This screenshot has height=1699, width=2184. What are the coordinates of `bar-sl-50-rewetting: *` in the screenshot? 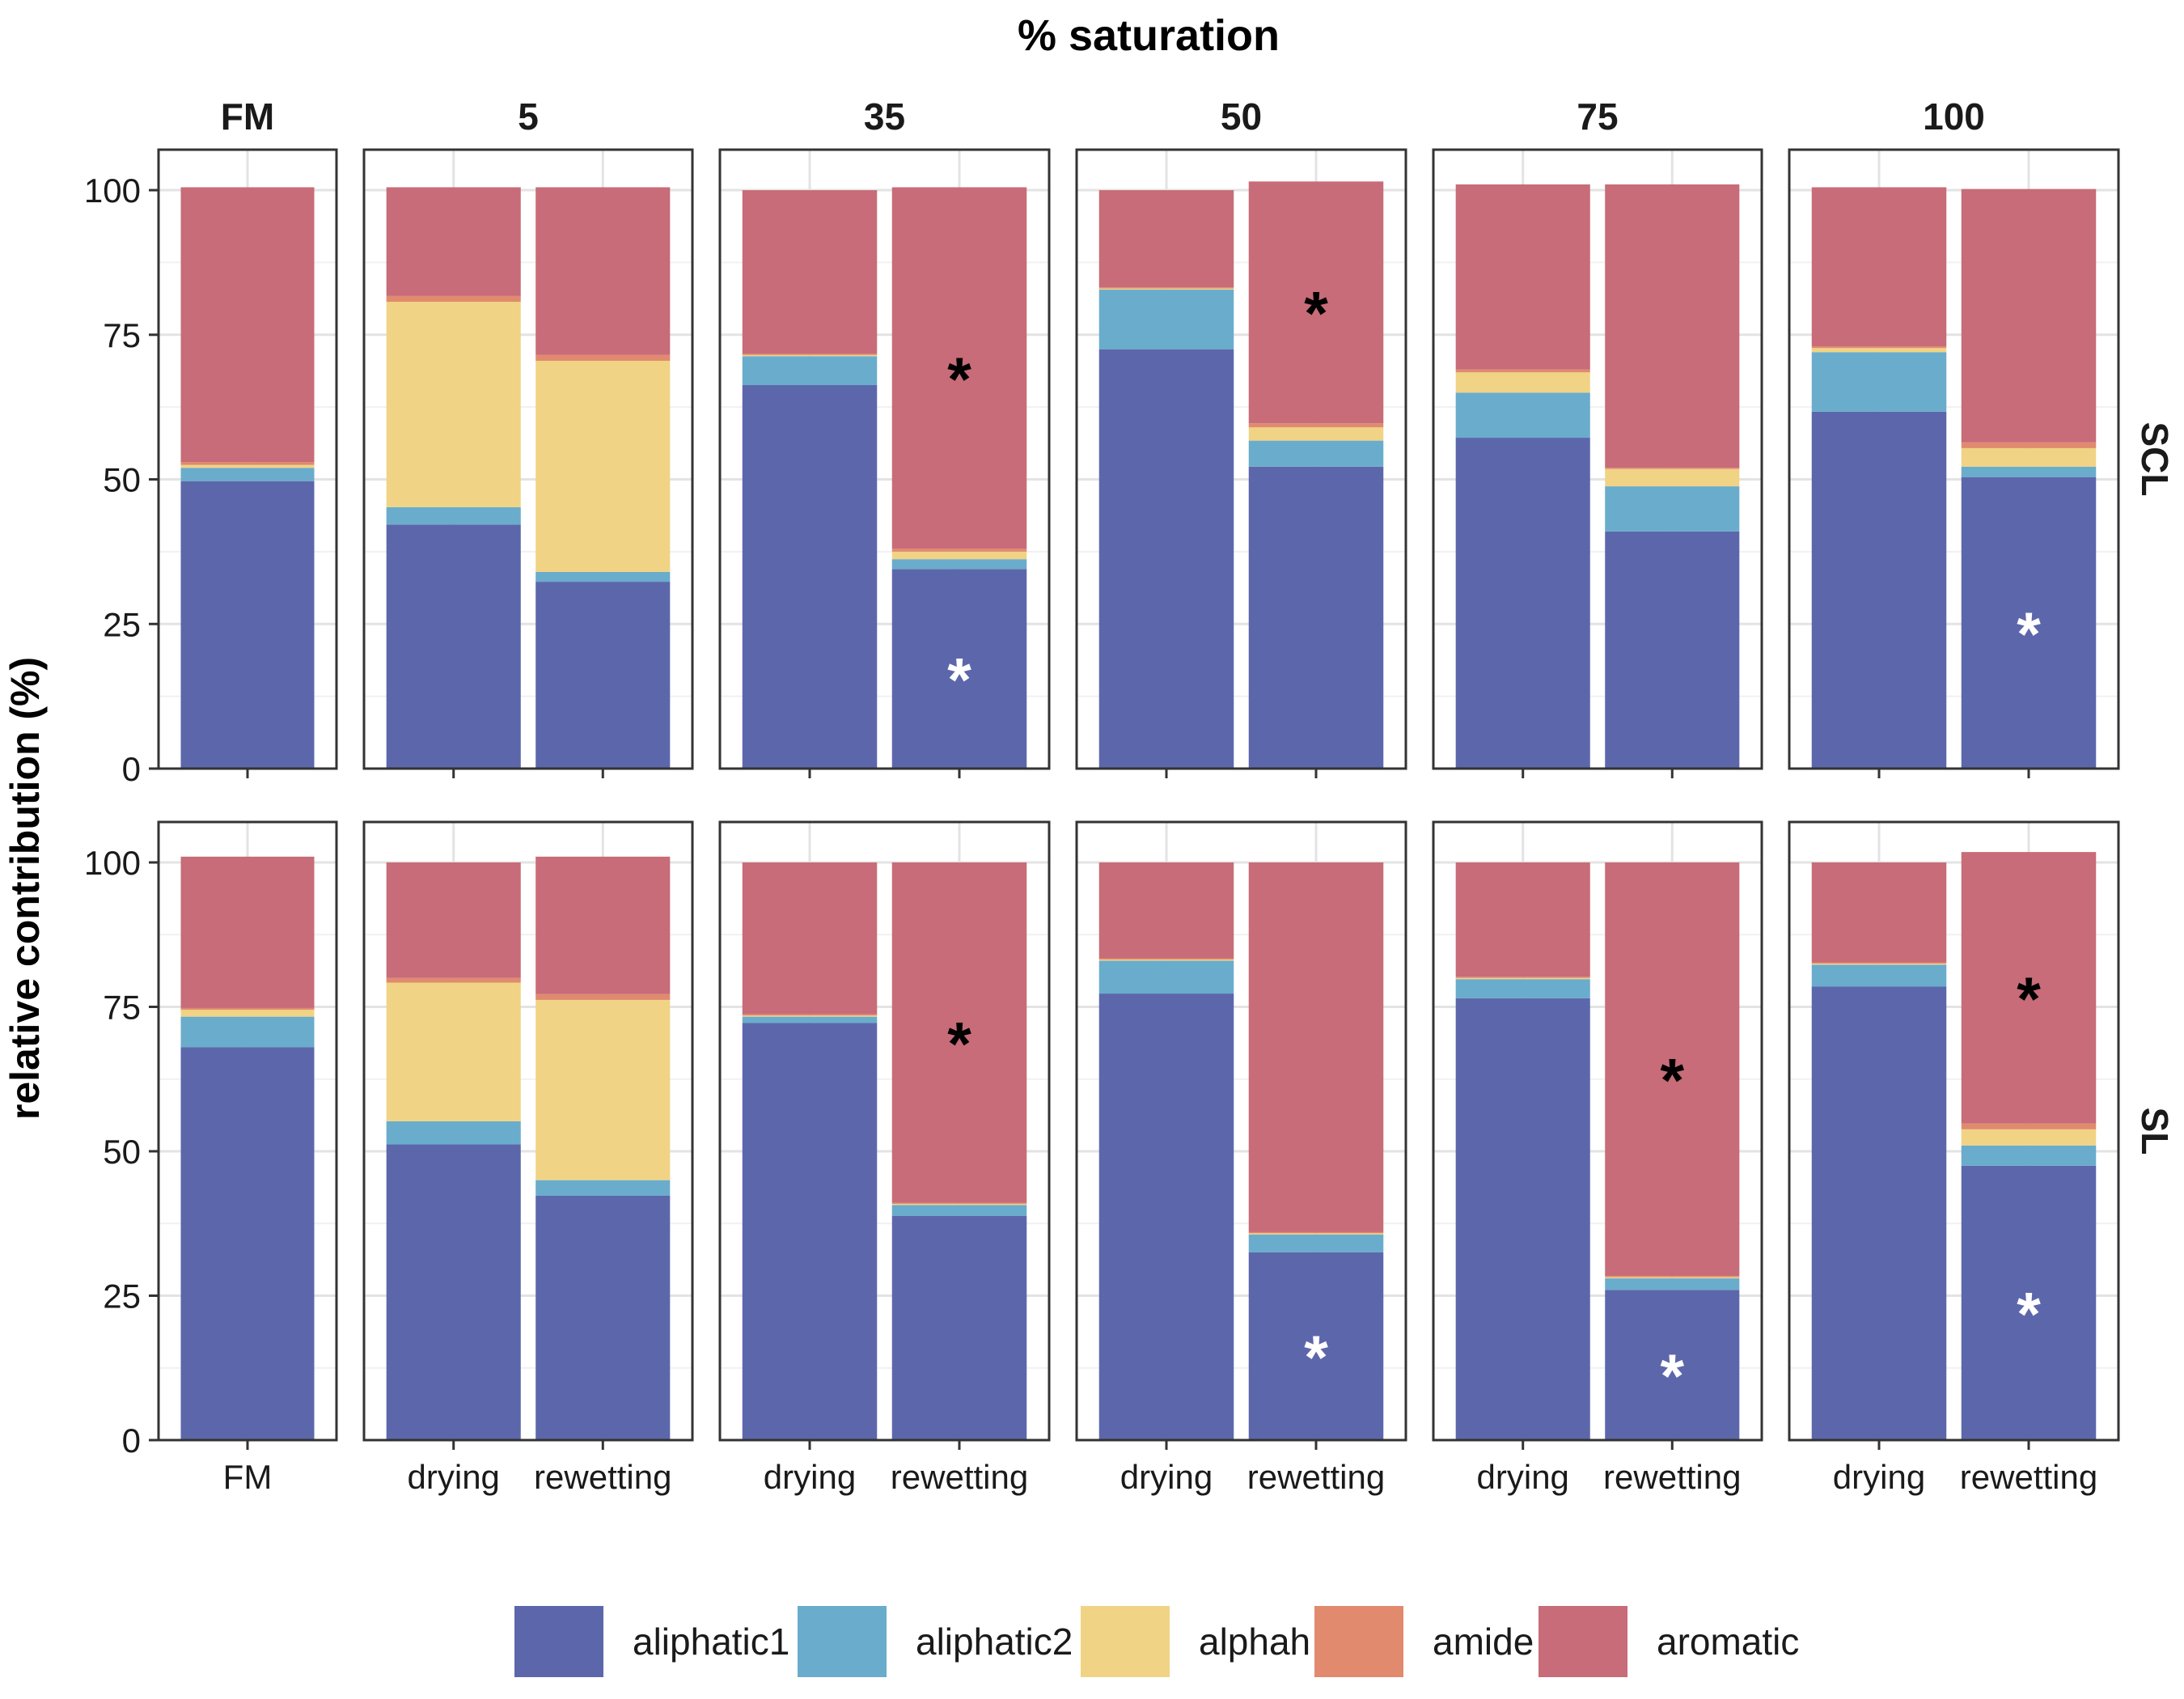 It's located at (1316, 1151).